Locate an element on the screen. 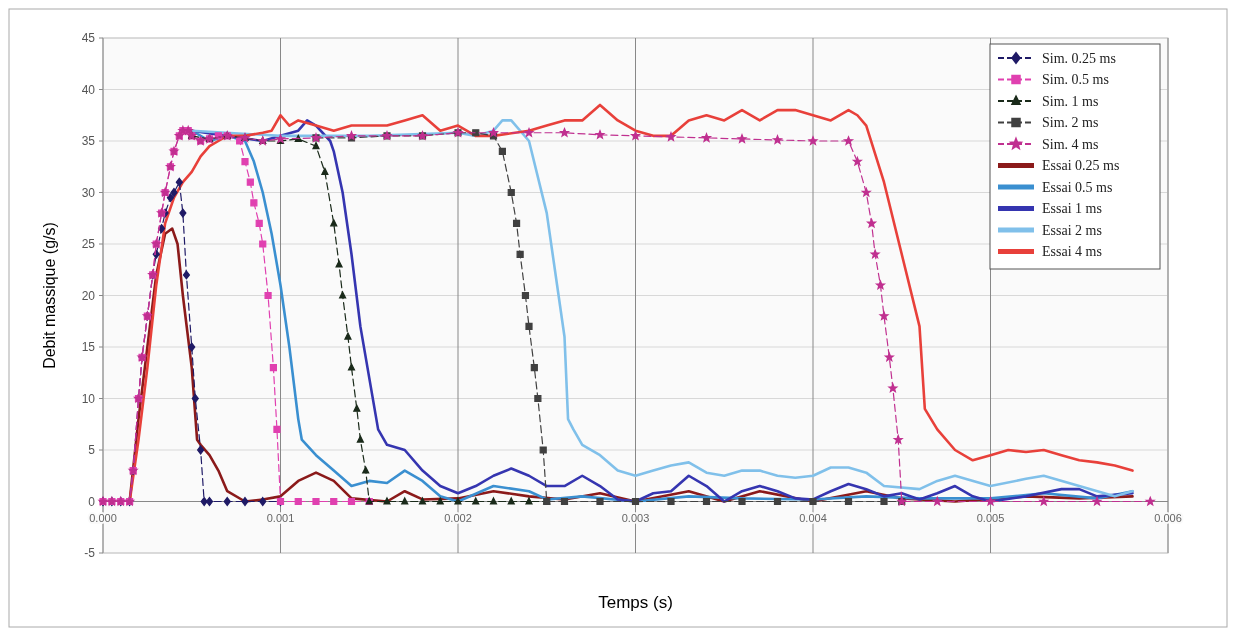  legend-label: Essai 2 ms is located at coordinates (1072, 230).